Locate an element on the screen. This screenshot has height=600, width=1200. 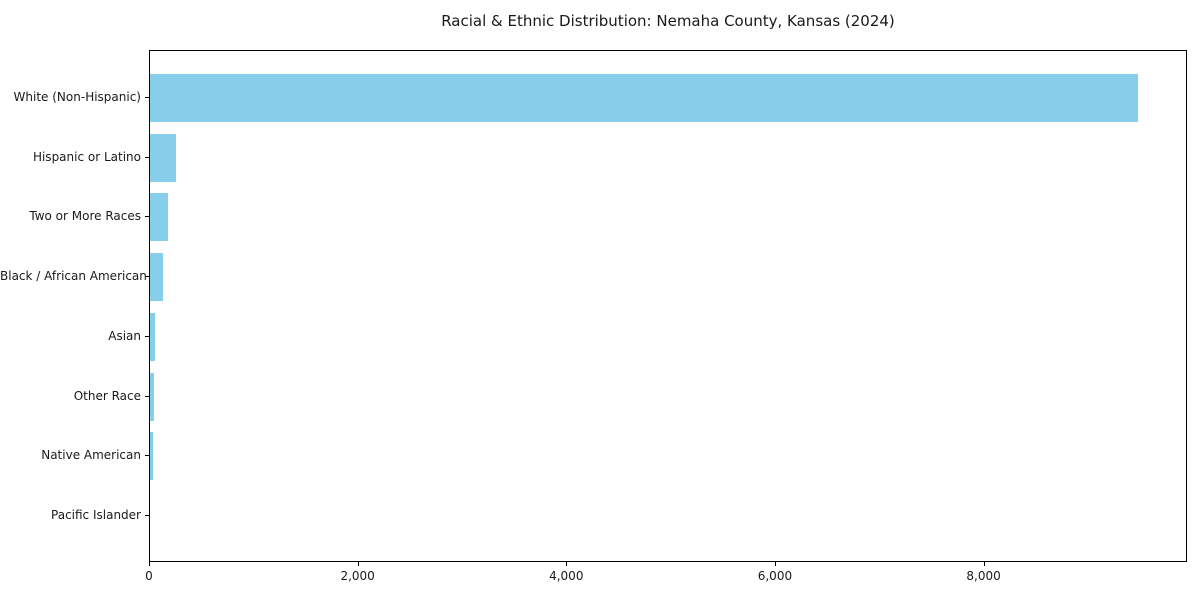
x-tick-label-6000: 6,000 is located at coordinates (775, 576).